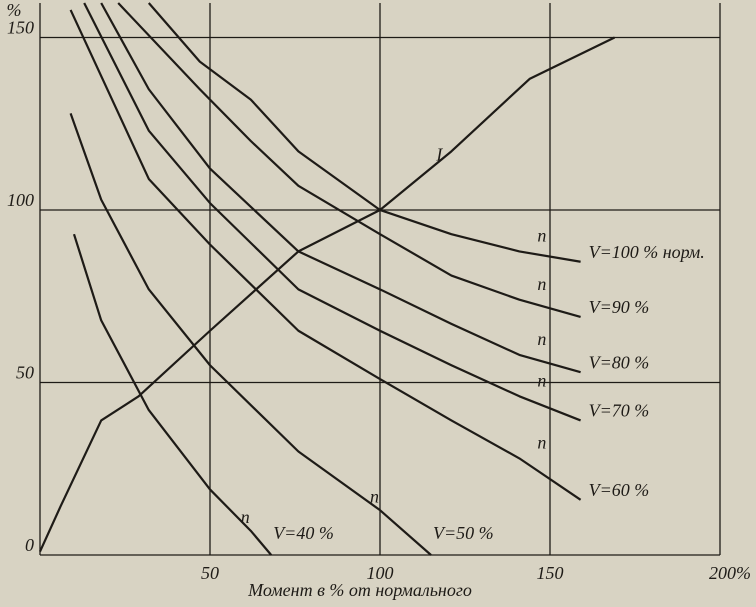 This screenshot has height=607, width=756. What do you see at coordinates (20, 28) in the screenshot?
I see `y-tick-label: 150` at bounding box center [20, 28].